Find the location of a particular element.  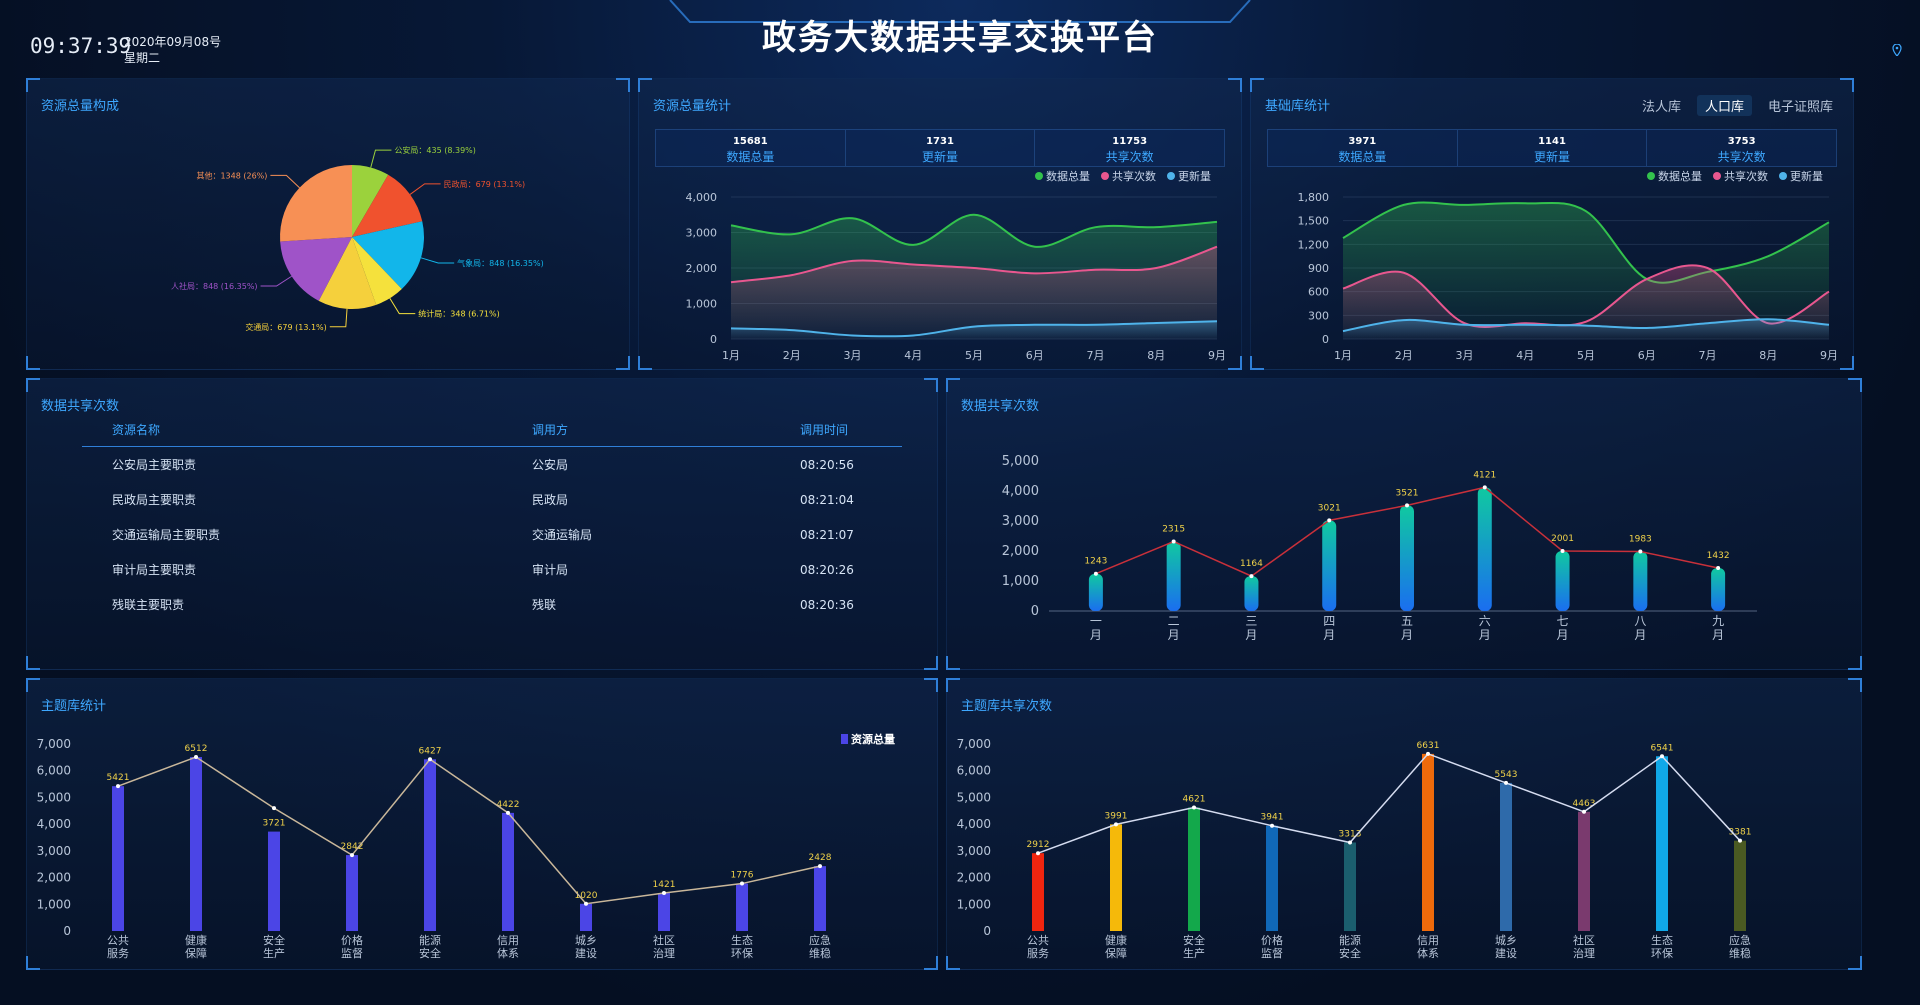

data-label: 1020 is located at coordinates (586, 896).